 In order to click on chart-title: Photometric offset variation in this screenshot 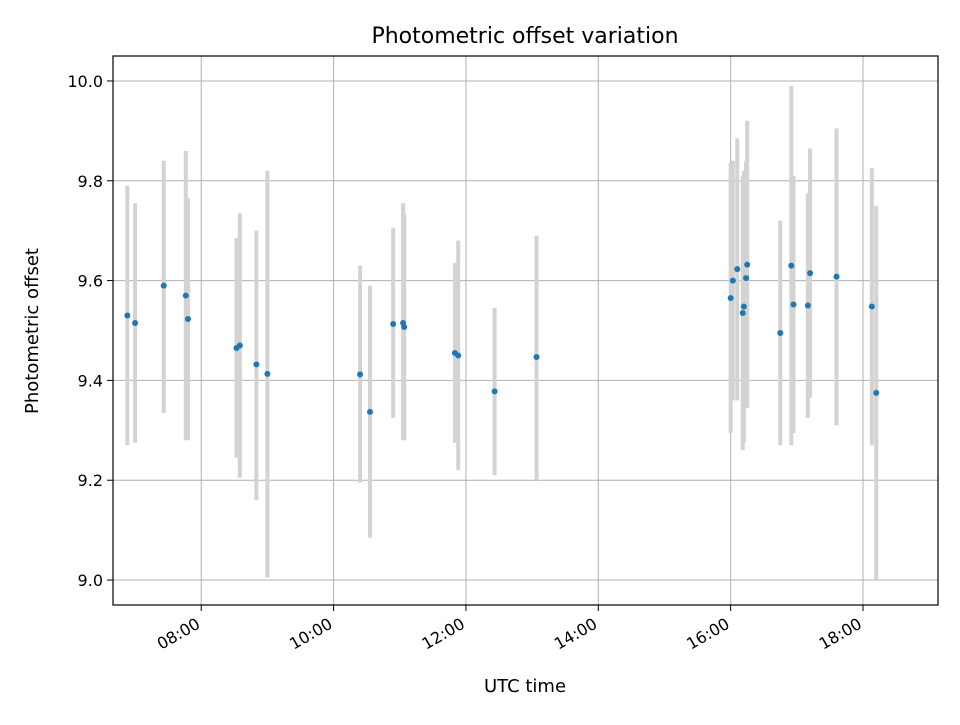, I will do `click(524, 36)`.